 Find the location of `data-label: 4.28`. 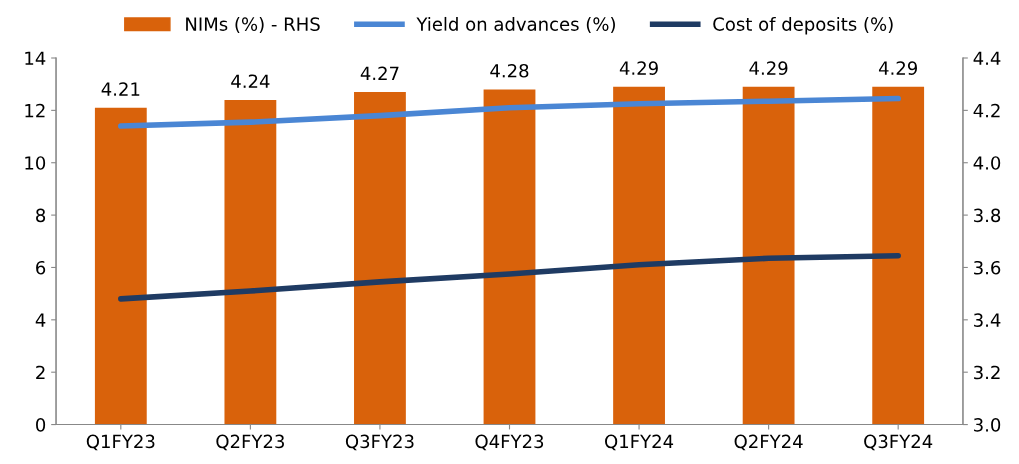

data-label: 4.28 is located at coordinates (509, 70).